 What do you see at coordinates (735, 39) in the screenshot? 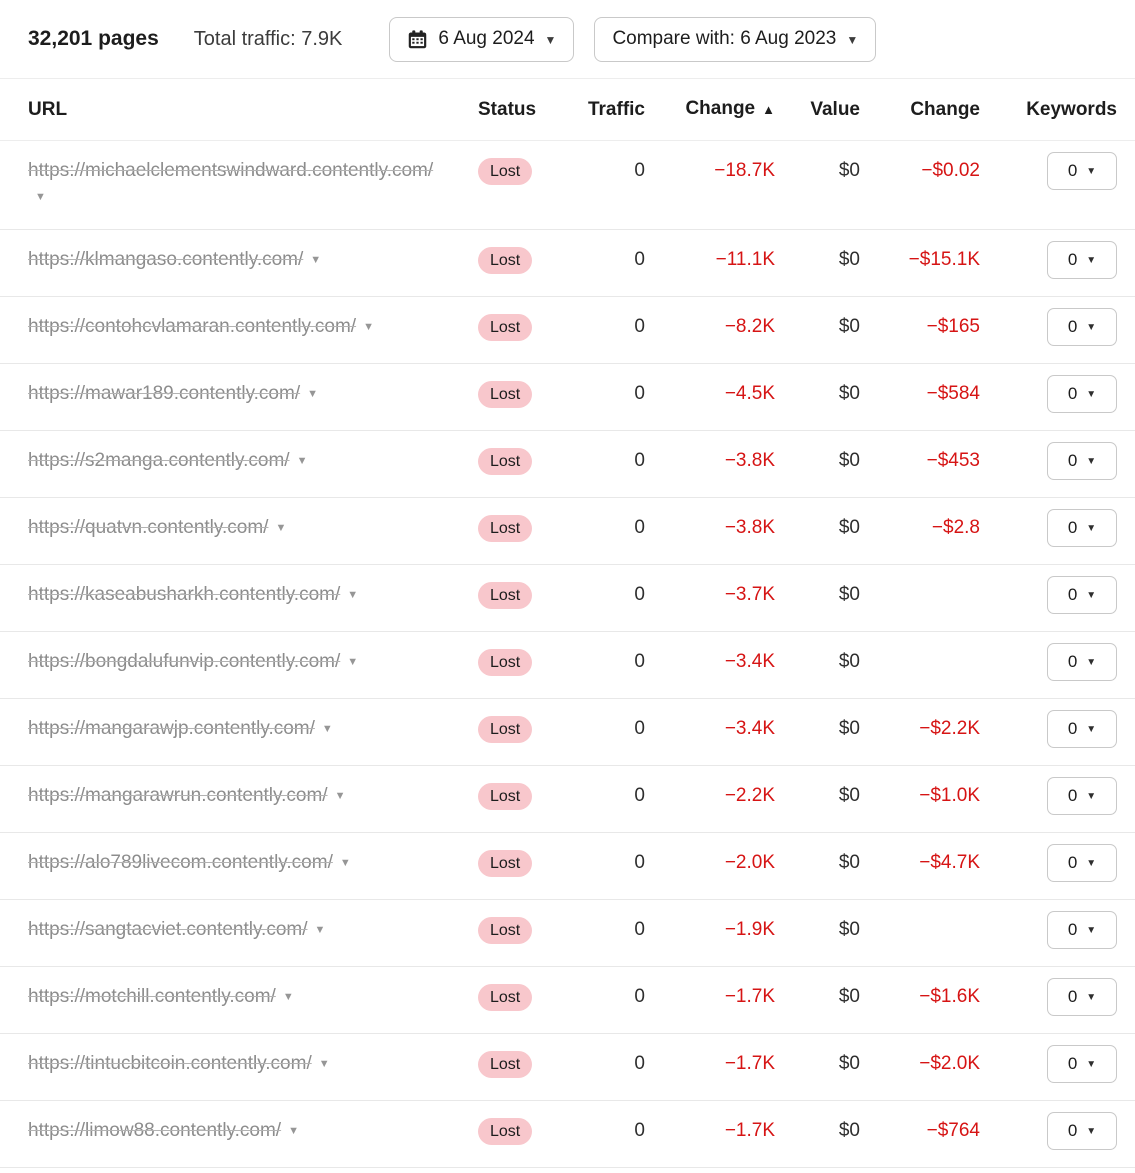
I see `compare-date-button: Compare with: 6 Aug 2023 ▼` at bounding box center [735, 39].